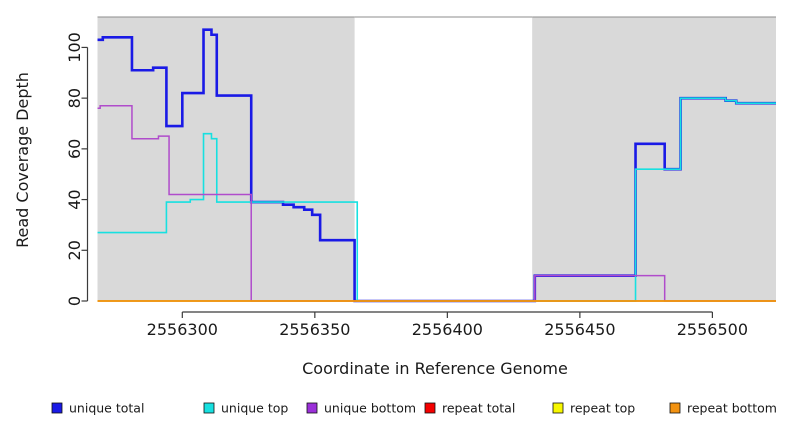 This screenshot has height=432, width=792. What do you see at coordinates (74, 47) in the screenshot?
I see `y-axis-tick-label: 100` at bounding box center [74, 47].